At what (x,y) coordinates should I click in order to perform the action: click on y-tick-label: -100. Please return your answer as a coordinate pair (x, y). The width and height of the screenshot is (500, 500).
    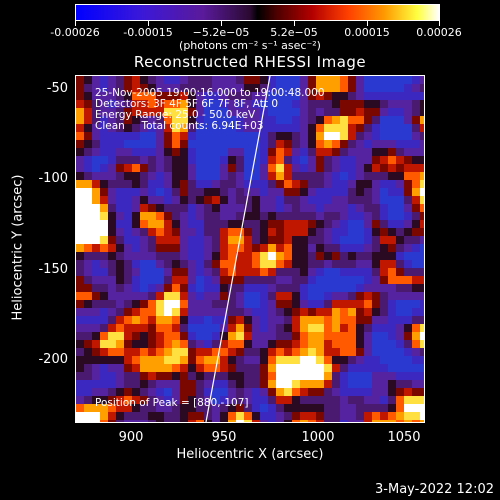
    Looking at the image, I should click on (53, 178).